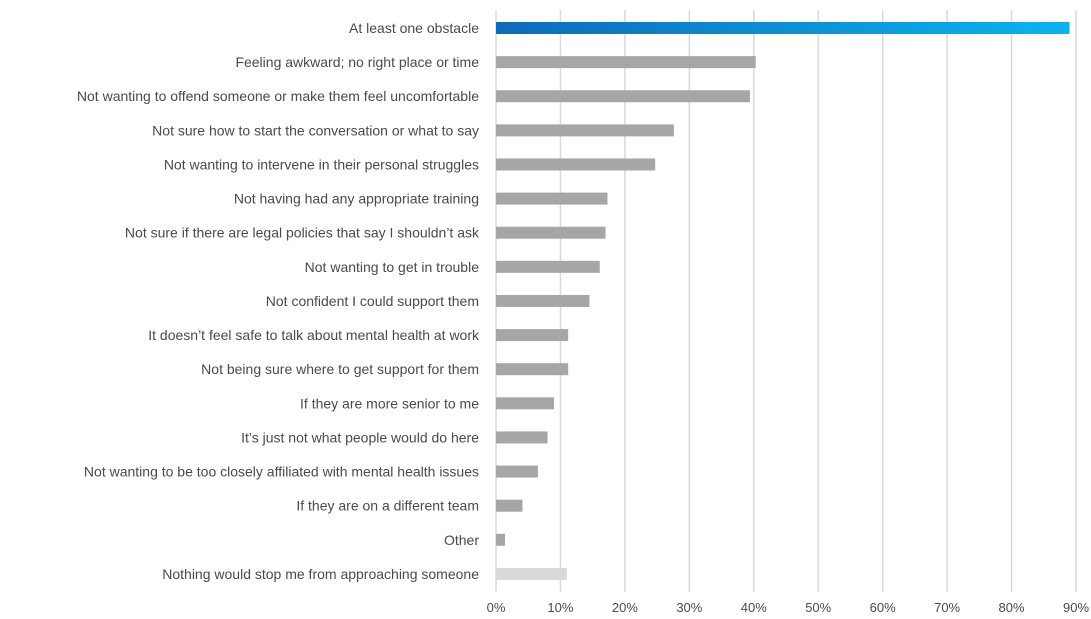  Describe the element at coordinates (883, 607) in the screenshot. I see `x-tick-label: 60%` at that location.